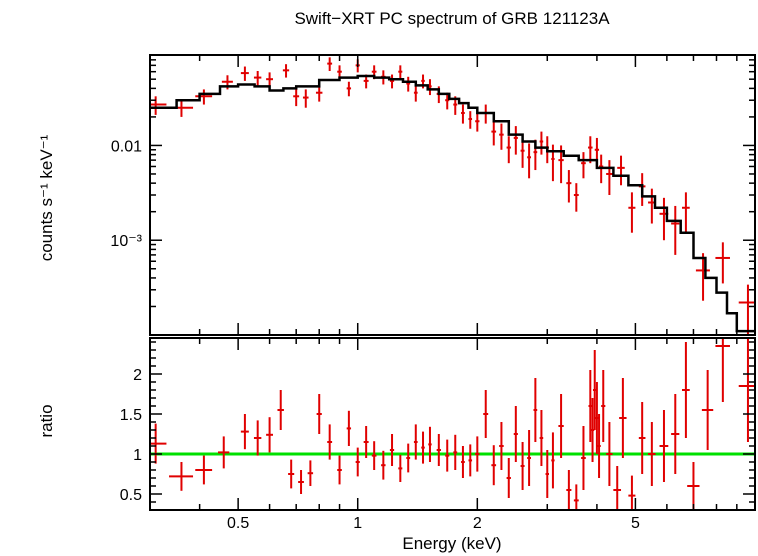 The image size is (758, 556). Describe the element at coordinates (635, 523) in the screenshot. I see `x-tick-label: 5` at that location.